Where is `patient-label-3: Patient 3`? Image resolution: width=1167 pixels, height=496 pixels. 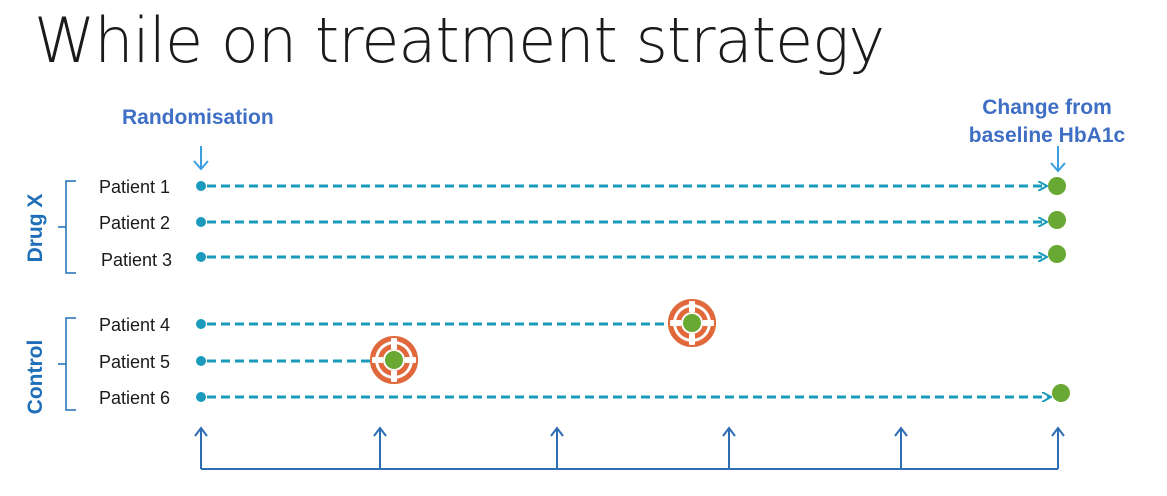 patient-label-3: Patient 3 is located at coordinates (137, 260).